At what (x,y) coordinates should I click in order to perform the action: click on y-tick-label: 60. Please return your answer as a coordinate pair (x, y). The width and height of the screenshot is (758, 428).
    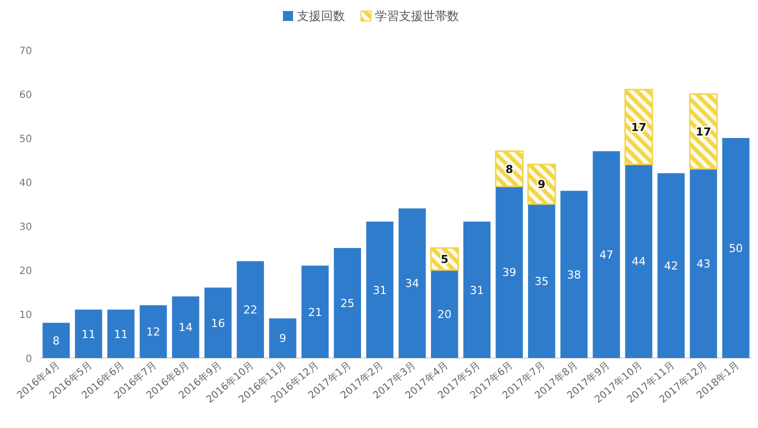
    Looking at the image, I should click on (25, 95).